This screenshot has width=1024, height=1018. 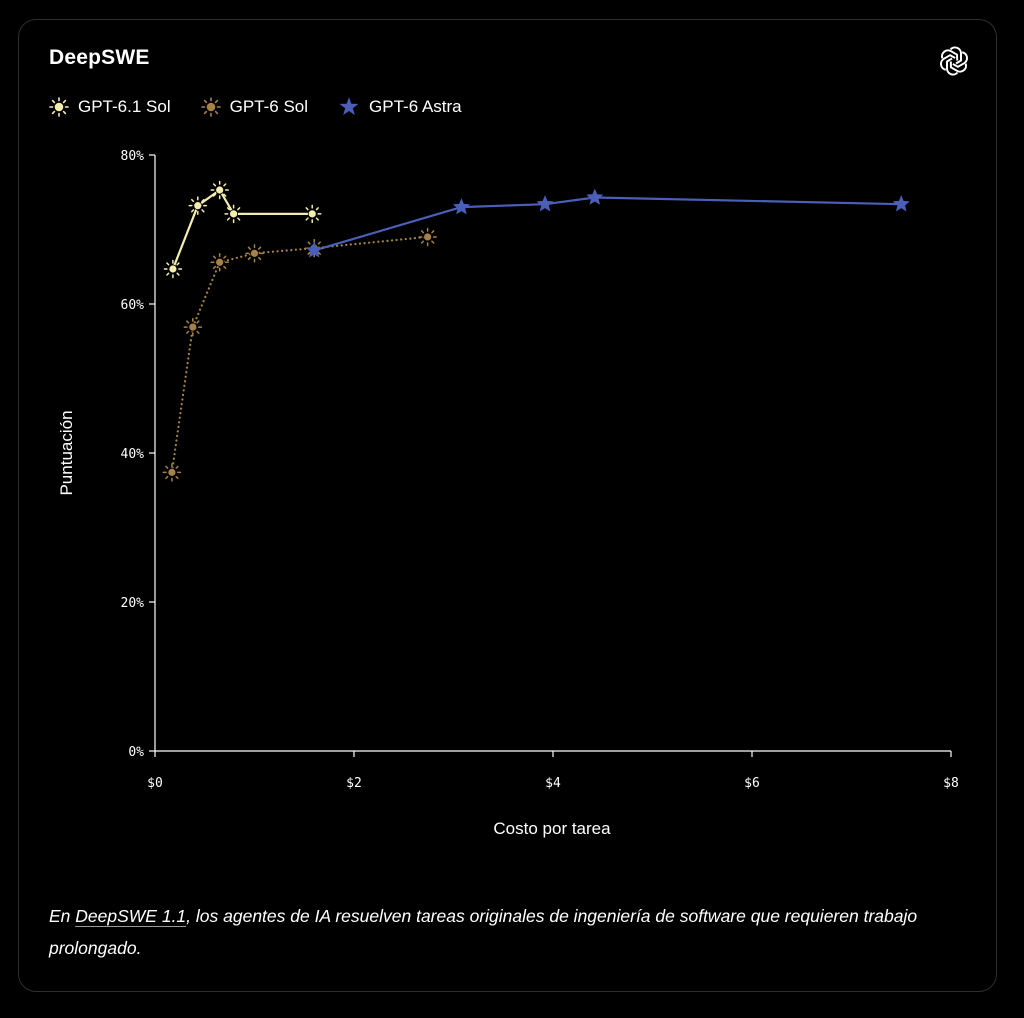 What do you see at coordinates (62, 916) in the screenshot?
I see `caption-prefix: En` at bounding box center [62, 916].